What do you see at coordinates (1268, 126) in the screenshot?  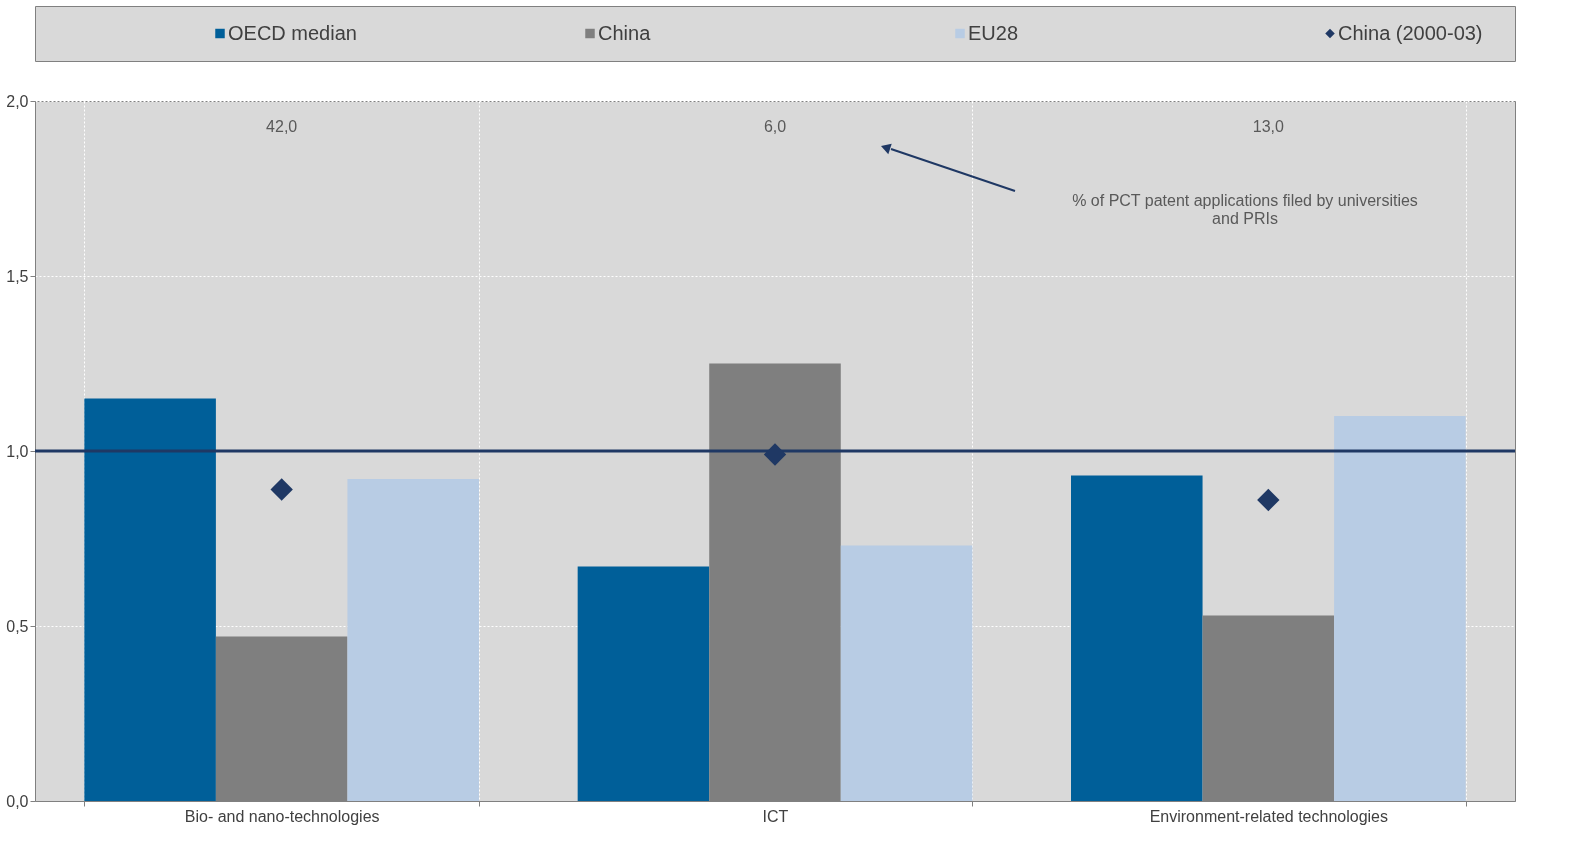 I see `annotation: 13,0` at bounding box center [1268, 126].